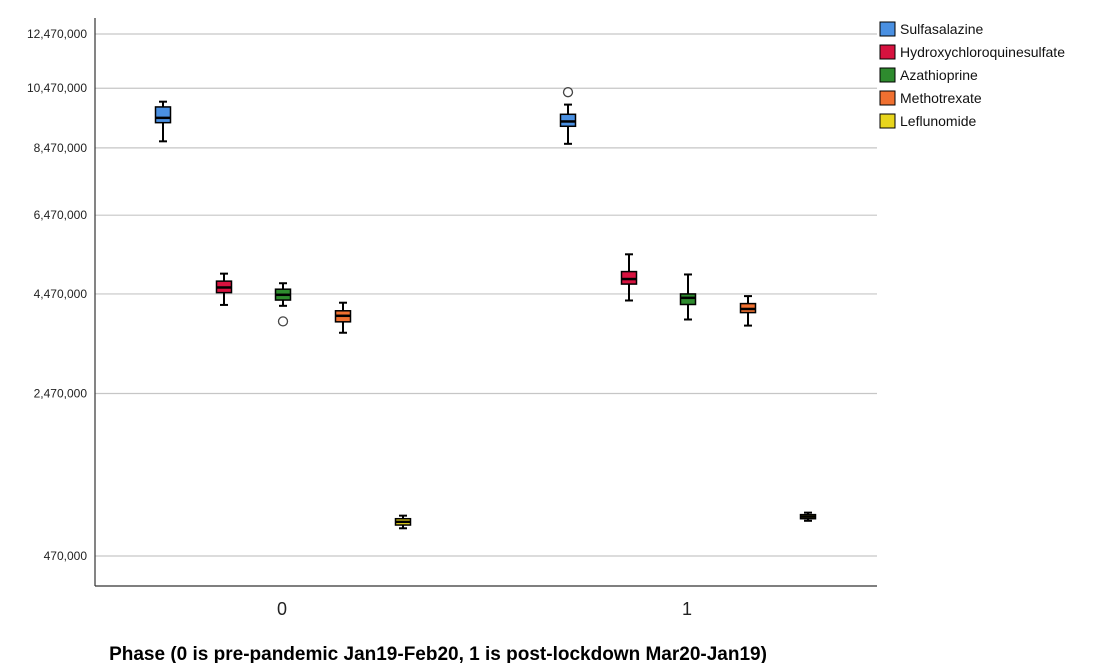 This screenshot has width=1113, height=663. What do you see at coordinates (61, 294) in the screenshot?
I see `y-tick-label: 4,470,000` at bounding box center [61, 294].